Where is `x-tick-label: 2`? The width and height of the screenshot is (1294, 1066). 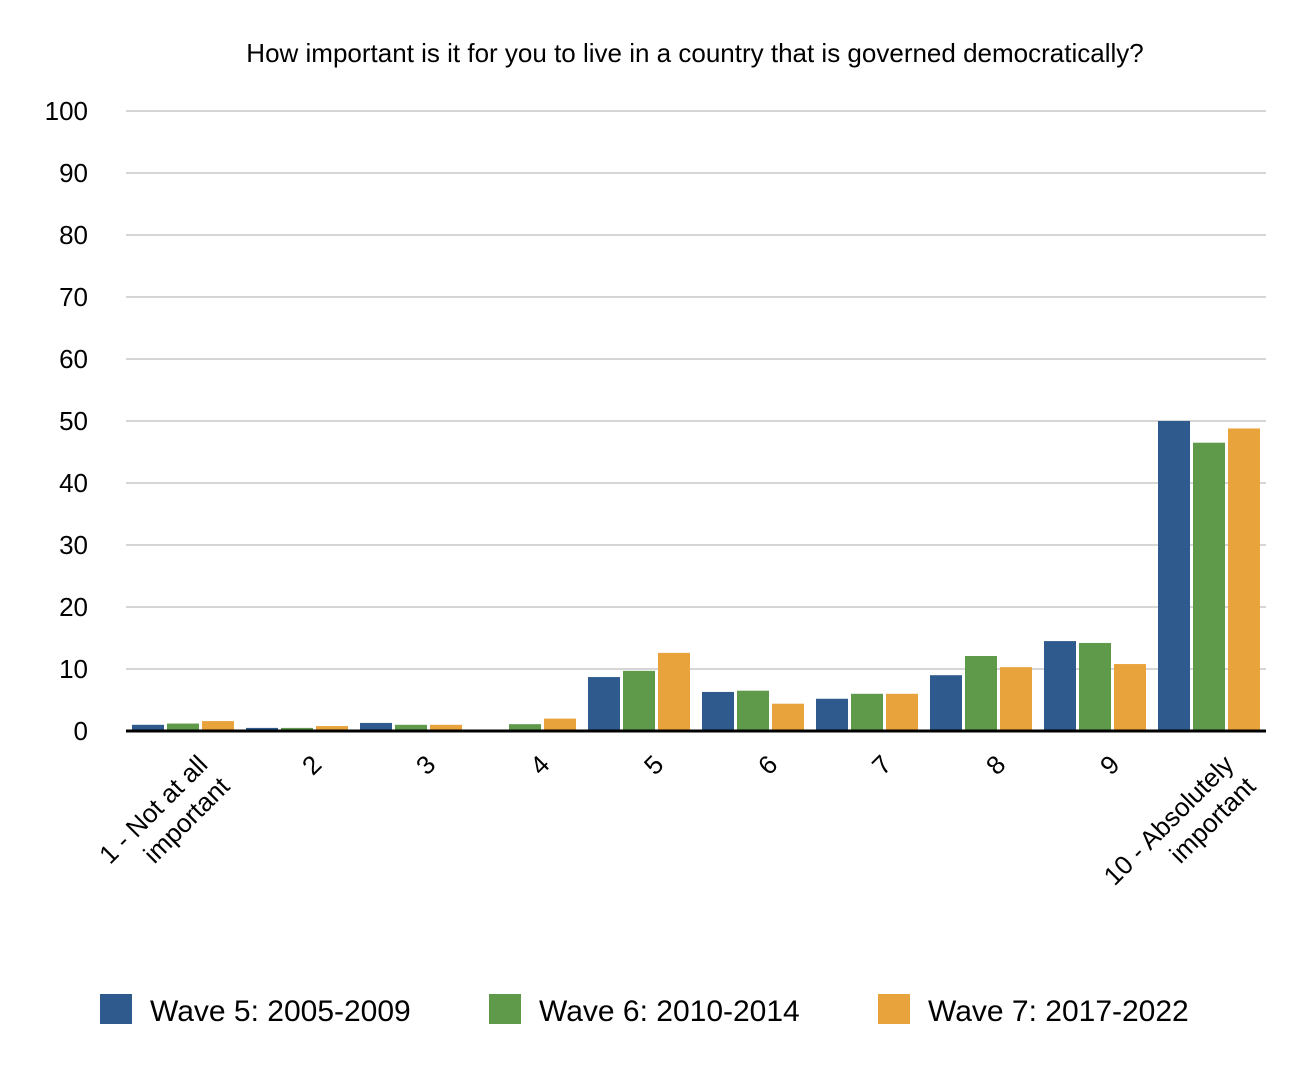 x-tick-label: 2 is located at coordinates (311, 764).